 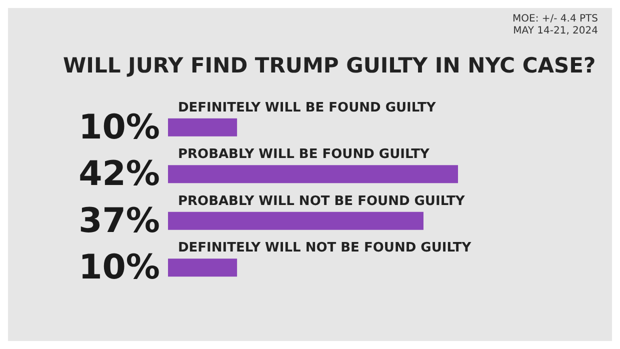 What do you see at coordinates (304, 154) in the screenshot?
I see `y-tick-label: PROBABLY WILL BE FOUND GUILTY` at bounding box center [304, 154].